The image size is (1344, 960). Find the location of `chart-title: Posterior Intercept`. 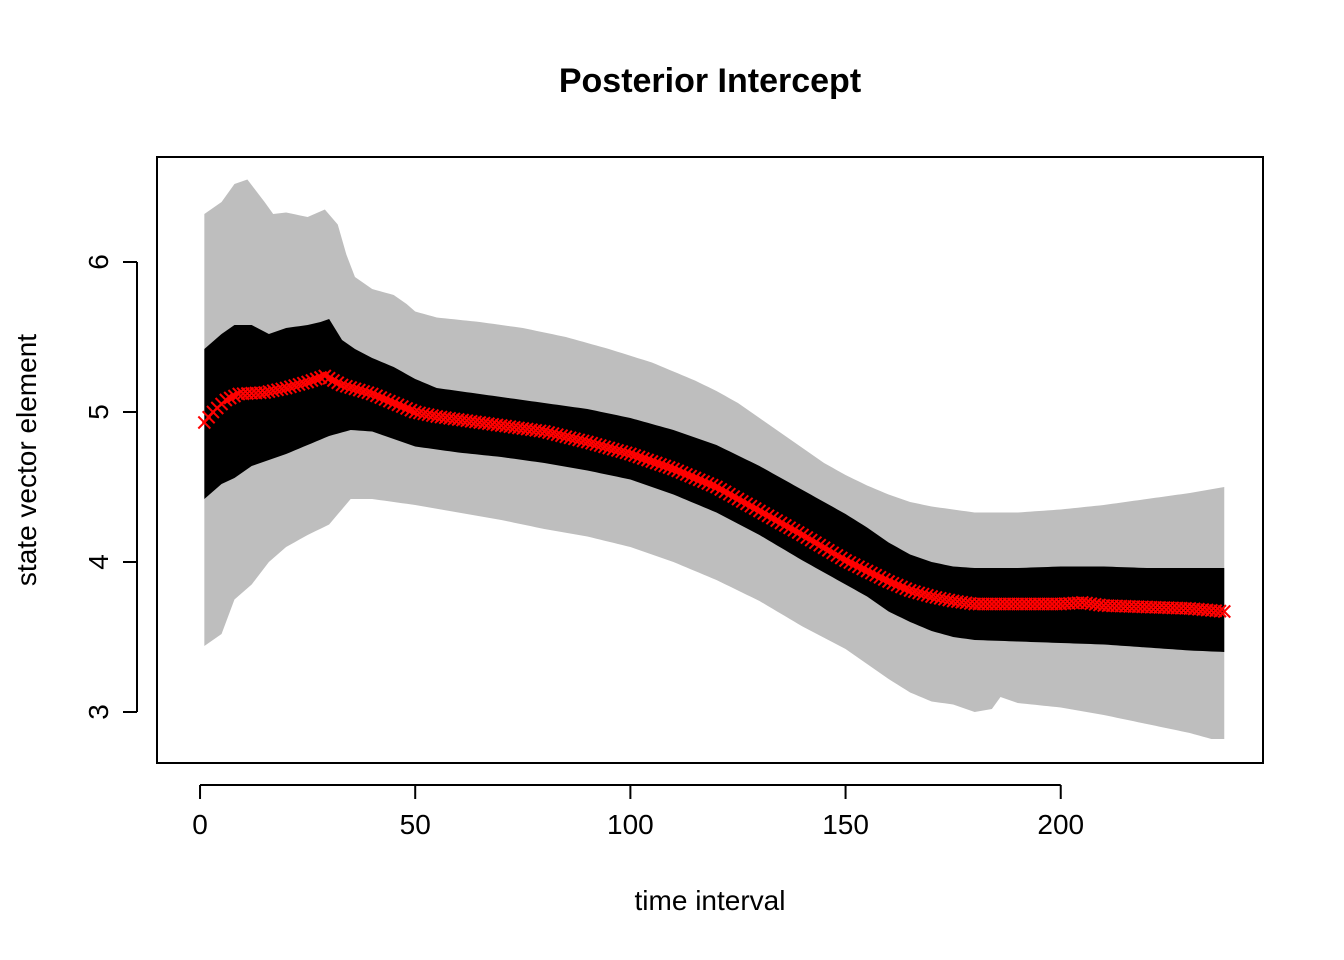

chart-title: Posterior Intercept is located at coordinates (710, 81).